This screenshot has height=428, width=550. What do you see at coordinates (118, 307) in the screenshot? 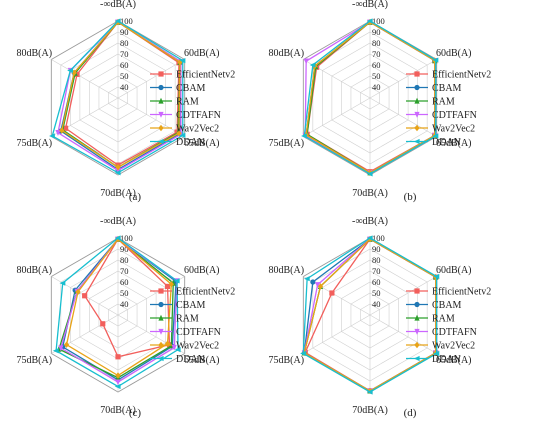
I see `series-wav2vec2` at bounding box center [118, 307].